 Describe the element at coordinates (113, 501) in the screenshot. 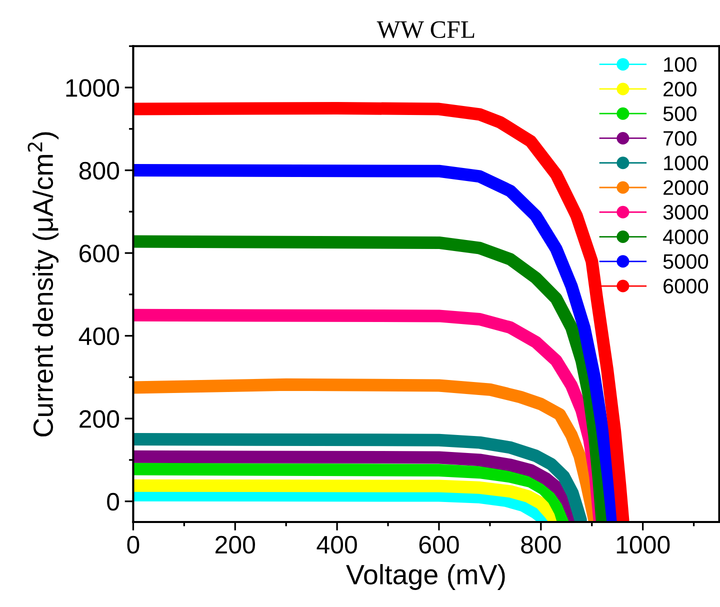

I see `y-tick-label: 0` at that location.